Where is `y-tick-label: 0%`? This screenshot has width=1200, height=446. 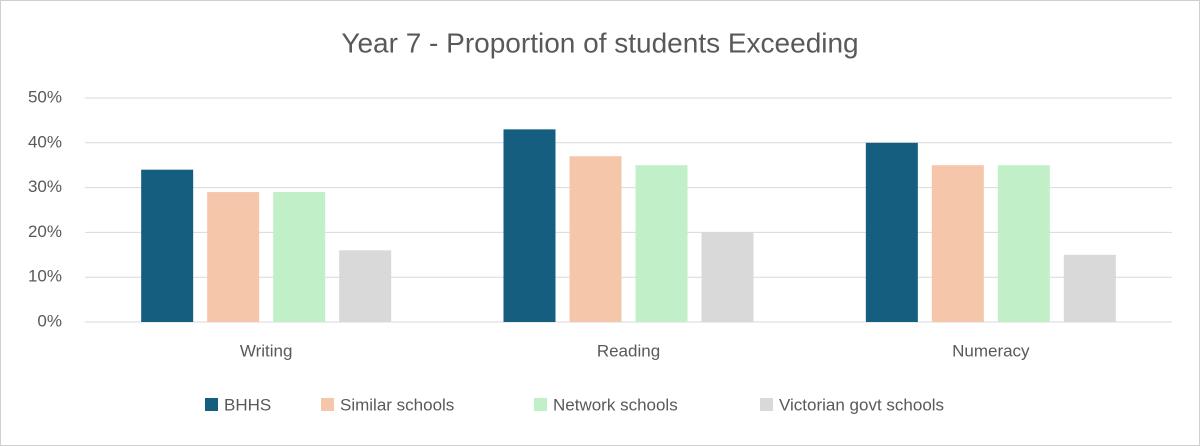
y-tick-label: 0% is located at coordinates (49, 320).